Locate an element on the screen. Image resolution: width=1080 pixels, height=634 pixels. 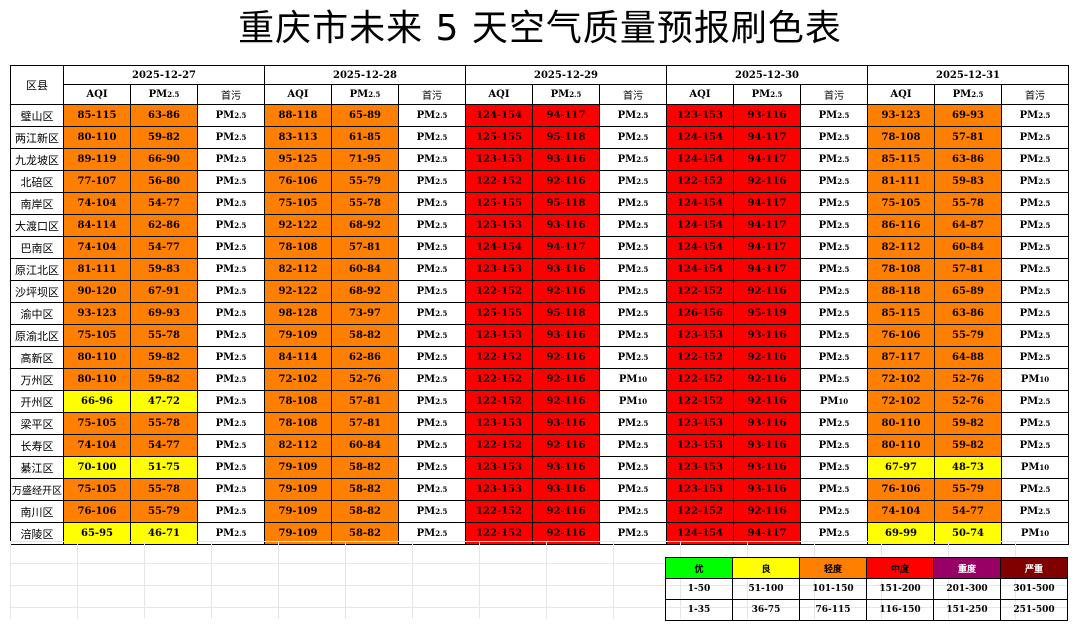
legend-level-label: 中度 is located at coordinates (900, 568).